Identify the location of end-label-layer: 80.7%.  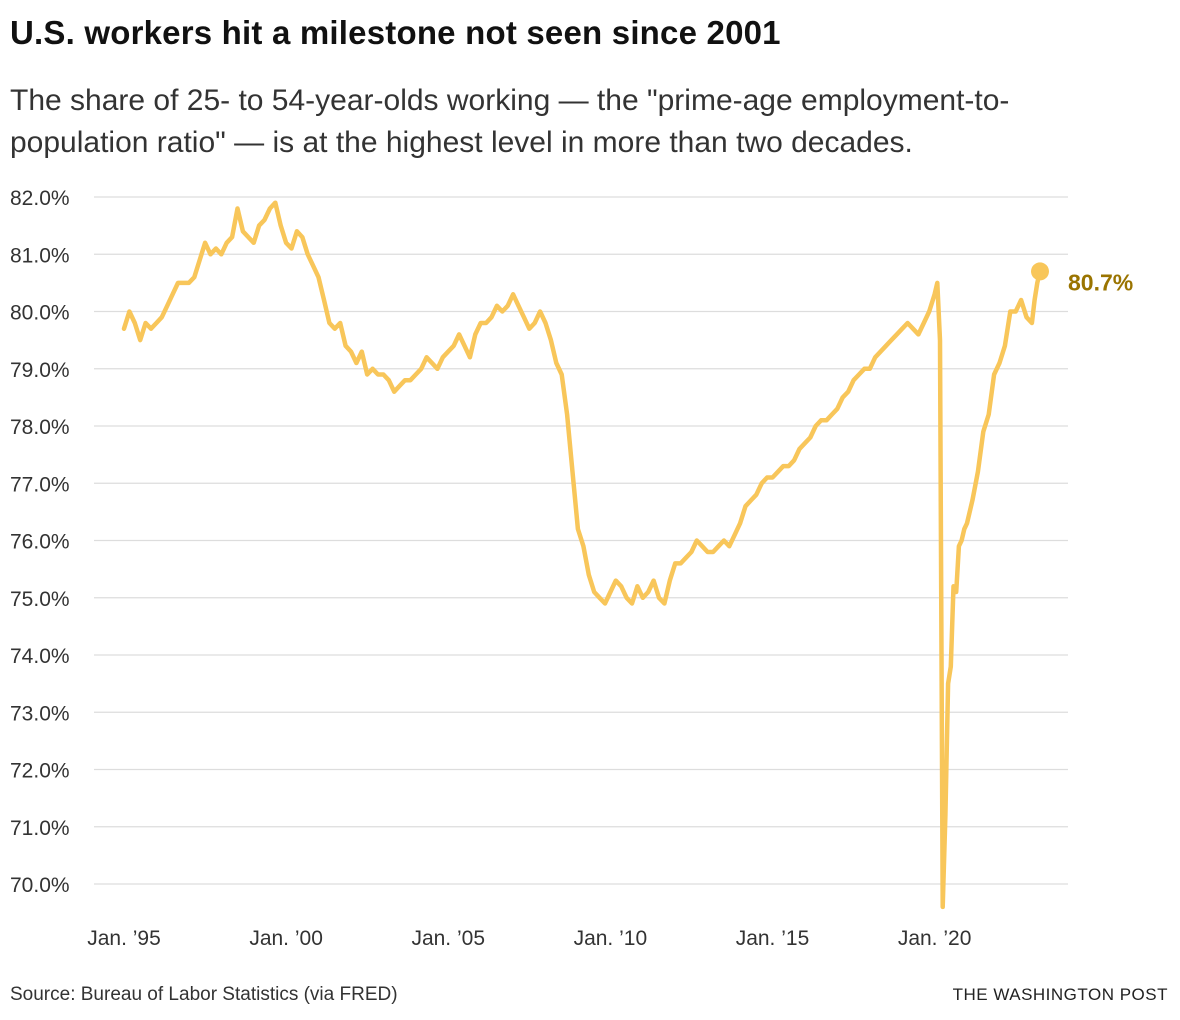
(1082, 278).